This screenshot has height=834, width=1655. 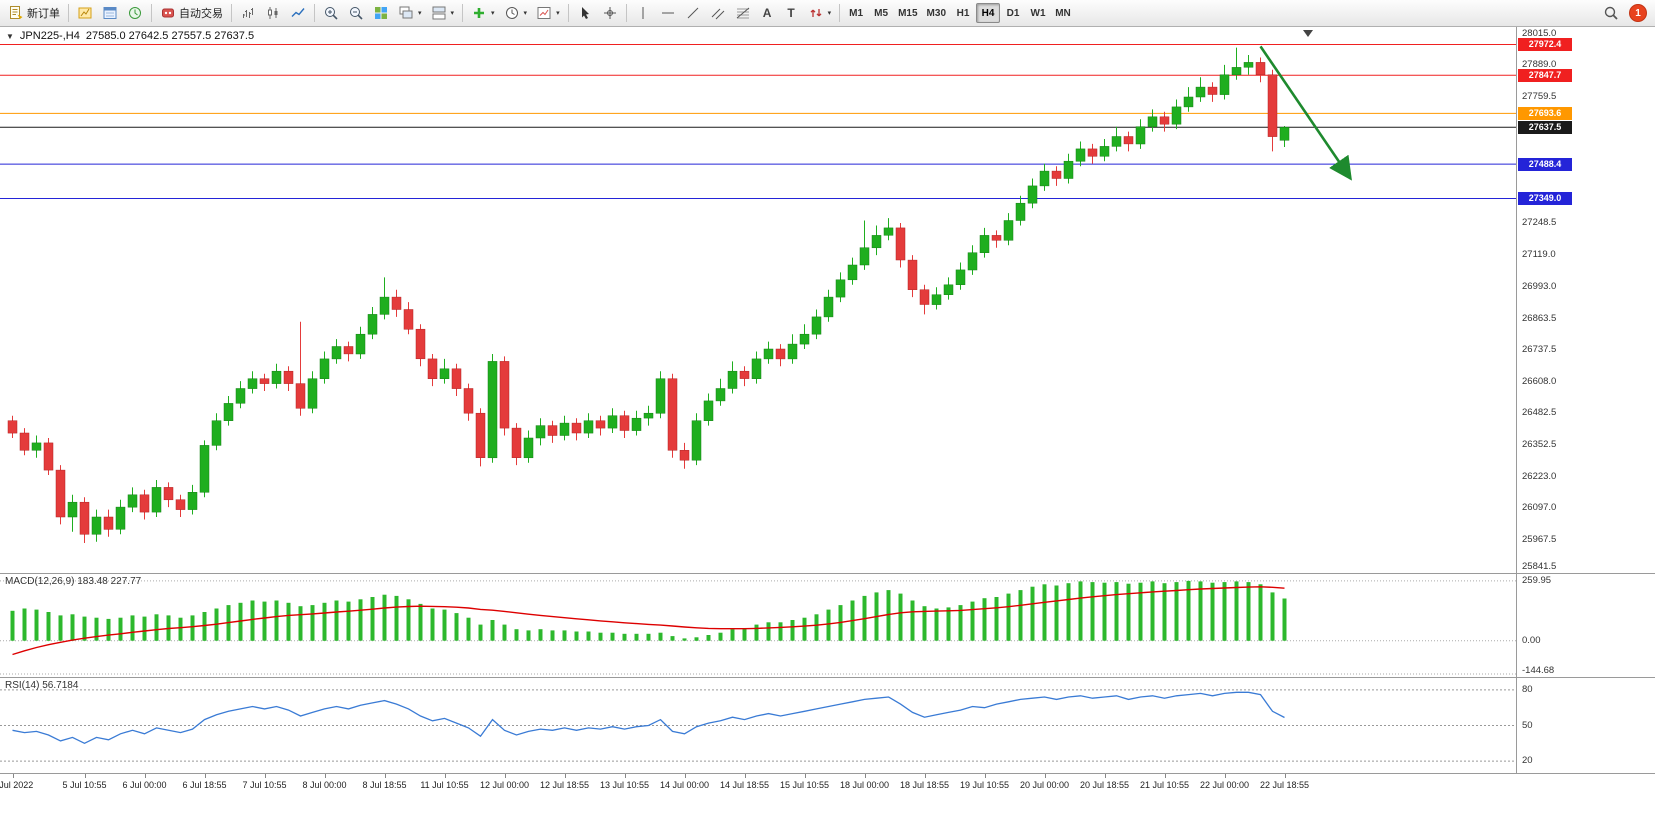 What do you see at coordinates (1038, 13) in the screenshot?
I see `timeframe-W1: W1` at bounding box center [1038, 13].